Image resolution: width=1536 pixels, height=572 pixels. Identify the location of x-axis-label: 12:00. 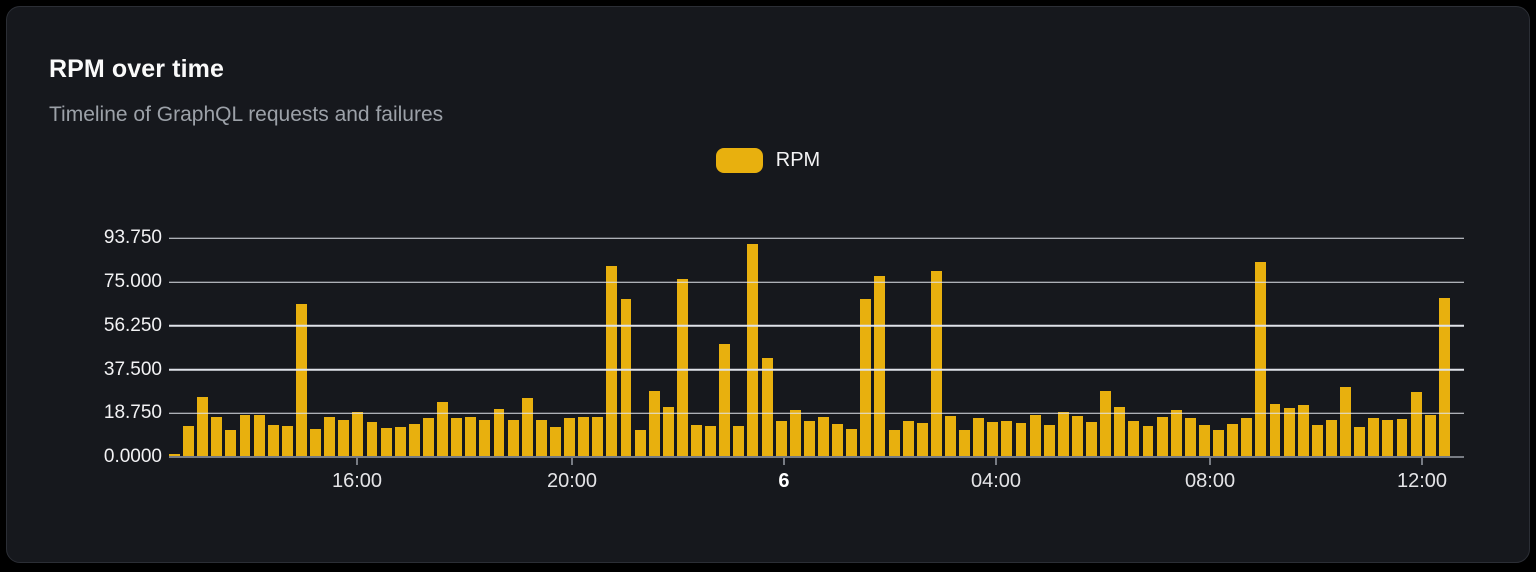
(1422, 481).